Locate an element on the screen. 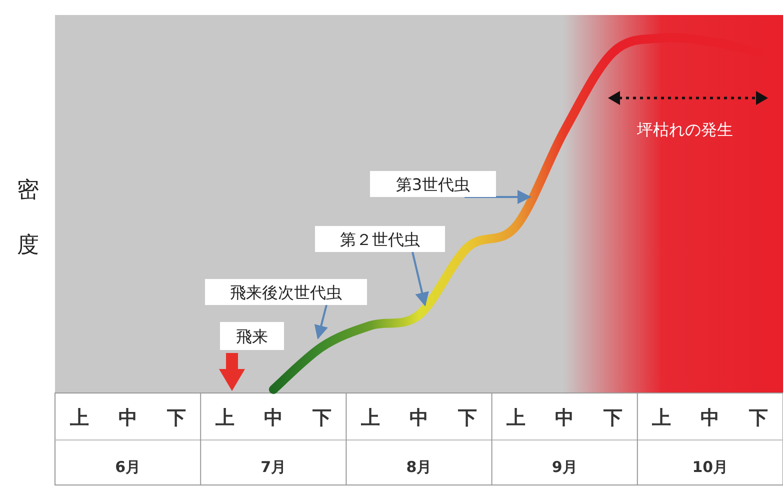 This screenshot has width=783, height=487. text: 10月 is located at coordinates (710, 467).